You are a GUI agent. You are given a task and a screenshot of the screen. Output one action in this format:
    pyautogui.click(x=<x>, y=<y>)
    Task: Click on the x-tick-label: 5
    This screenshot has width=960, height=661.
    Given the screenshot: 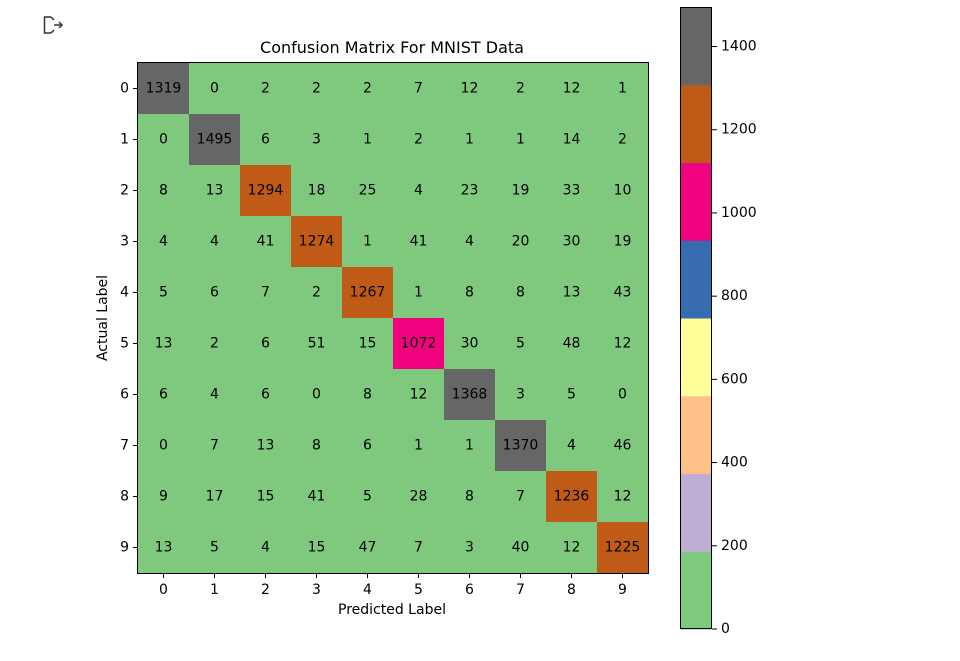 What is the action you would take?
    pyautogui.click(x=418, y=590)
    